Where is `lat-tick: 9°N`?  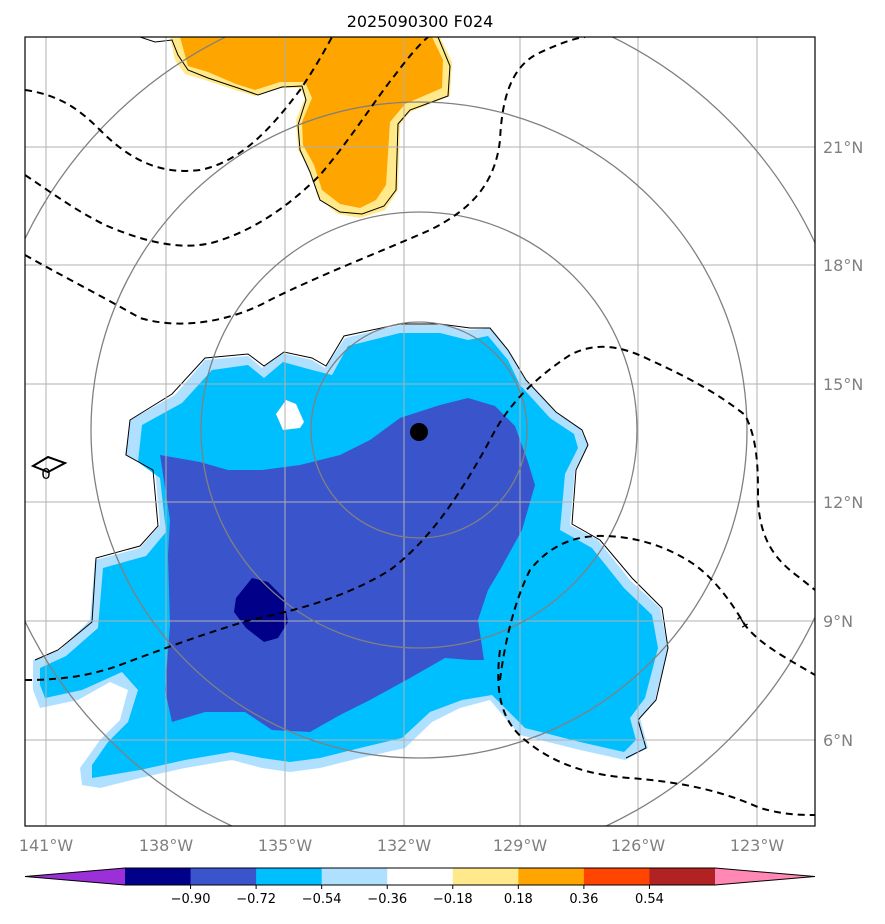 lat-tick: 9°N is located at coordinates (838, 621).